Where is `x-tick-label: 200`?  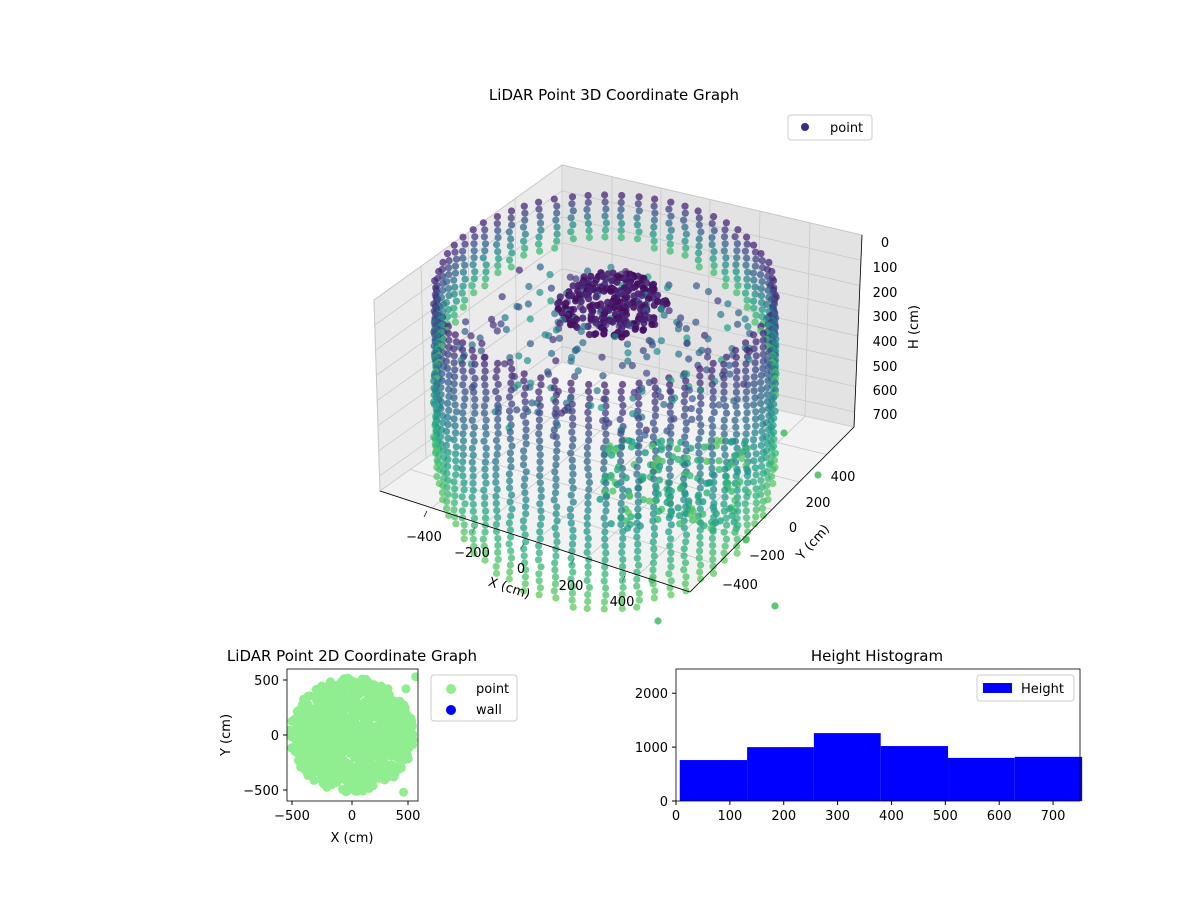 x-tick-label: 200 is located at coordinates (571, 586).